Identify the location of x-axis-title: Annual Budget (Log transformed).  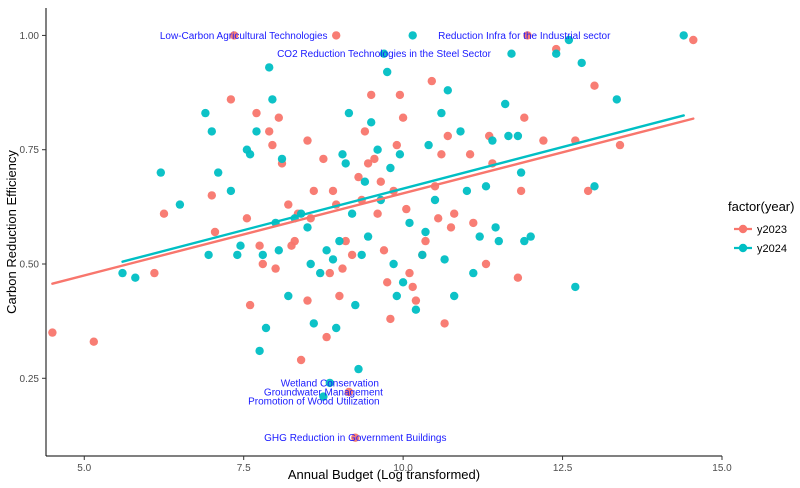
(384, 474).